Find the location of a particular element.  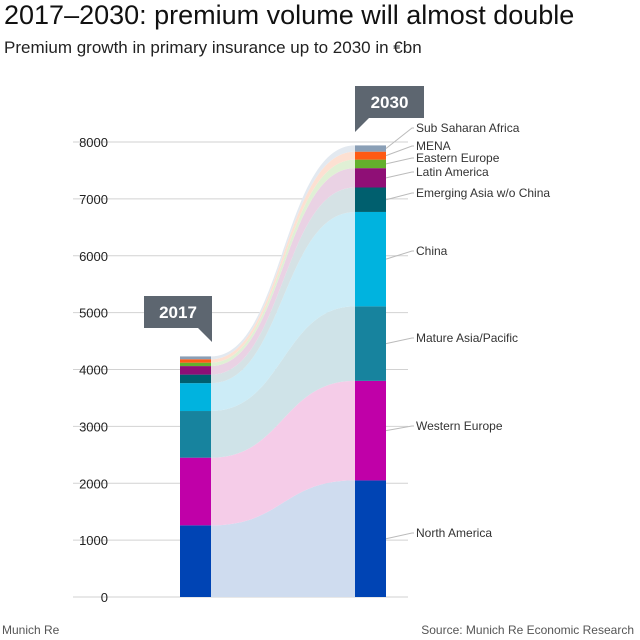

footer-source: Source: Munich Re Economic Research is located at coordinates (527, 630).